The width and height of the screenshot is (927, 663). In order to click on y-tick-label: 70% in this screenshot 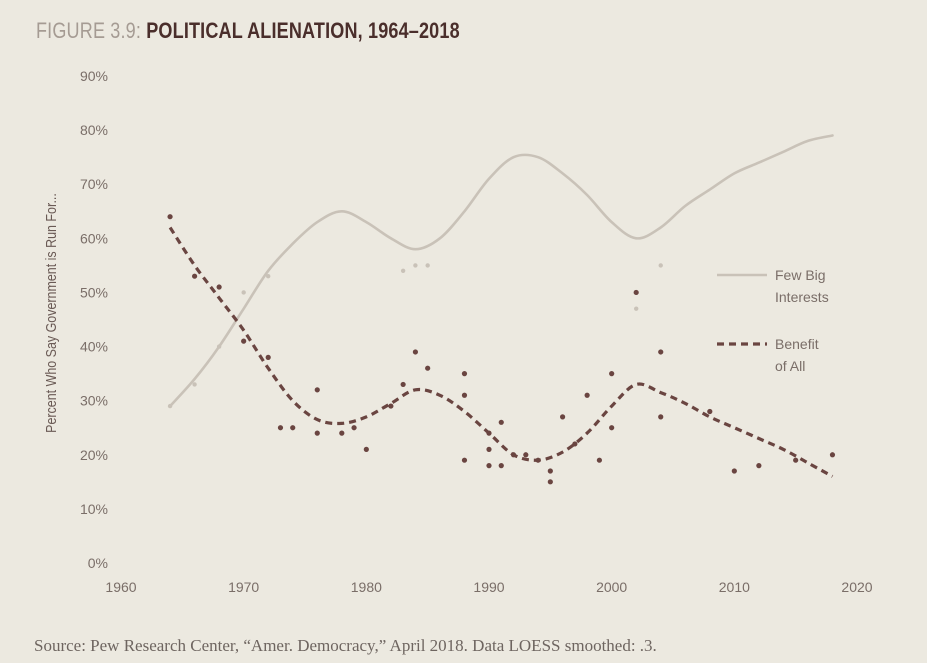, I will do `click(94, 184)`.